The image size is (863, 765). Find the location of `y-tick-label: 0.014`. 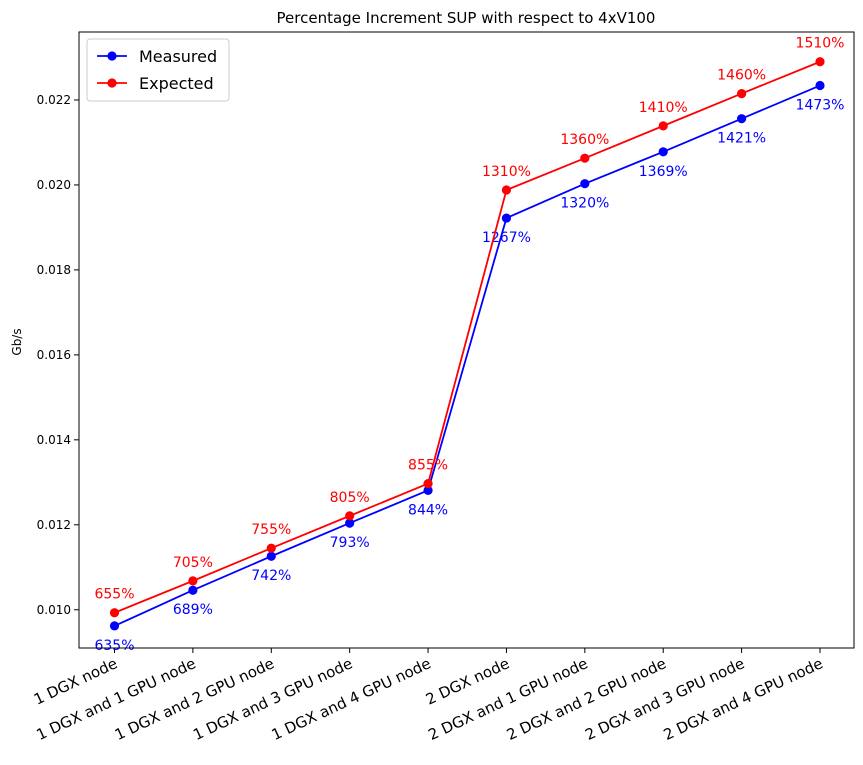

y-tick-label: 0.014 is located at coordinates (54, 440).